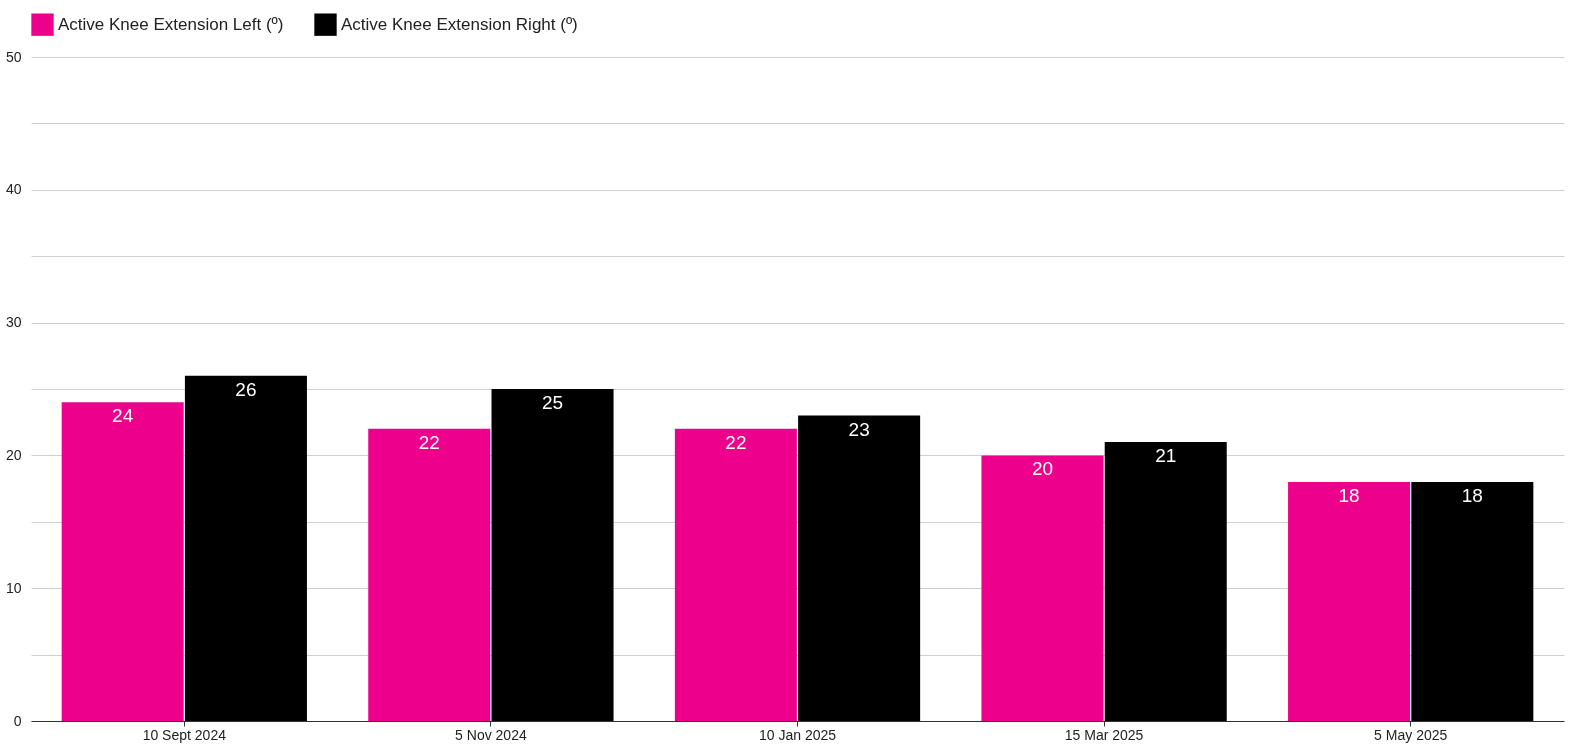 This screenshot has width=1569, height=752. I want to click on x-tick-label: 15 Mar 2025, so click(1104, 734).